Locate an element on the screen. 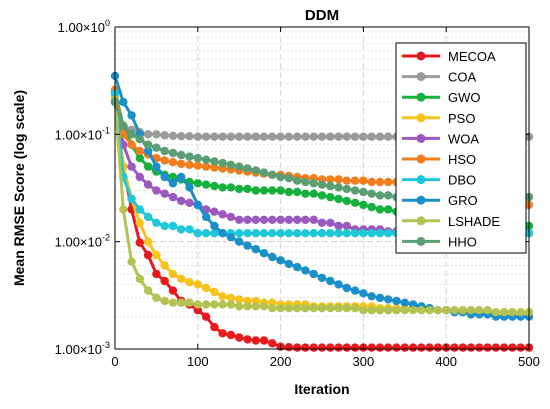 The width and height of the screenshot is (550, 409). legend-label: GWO is located at coordinates (464, 97).